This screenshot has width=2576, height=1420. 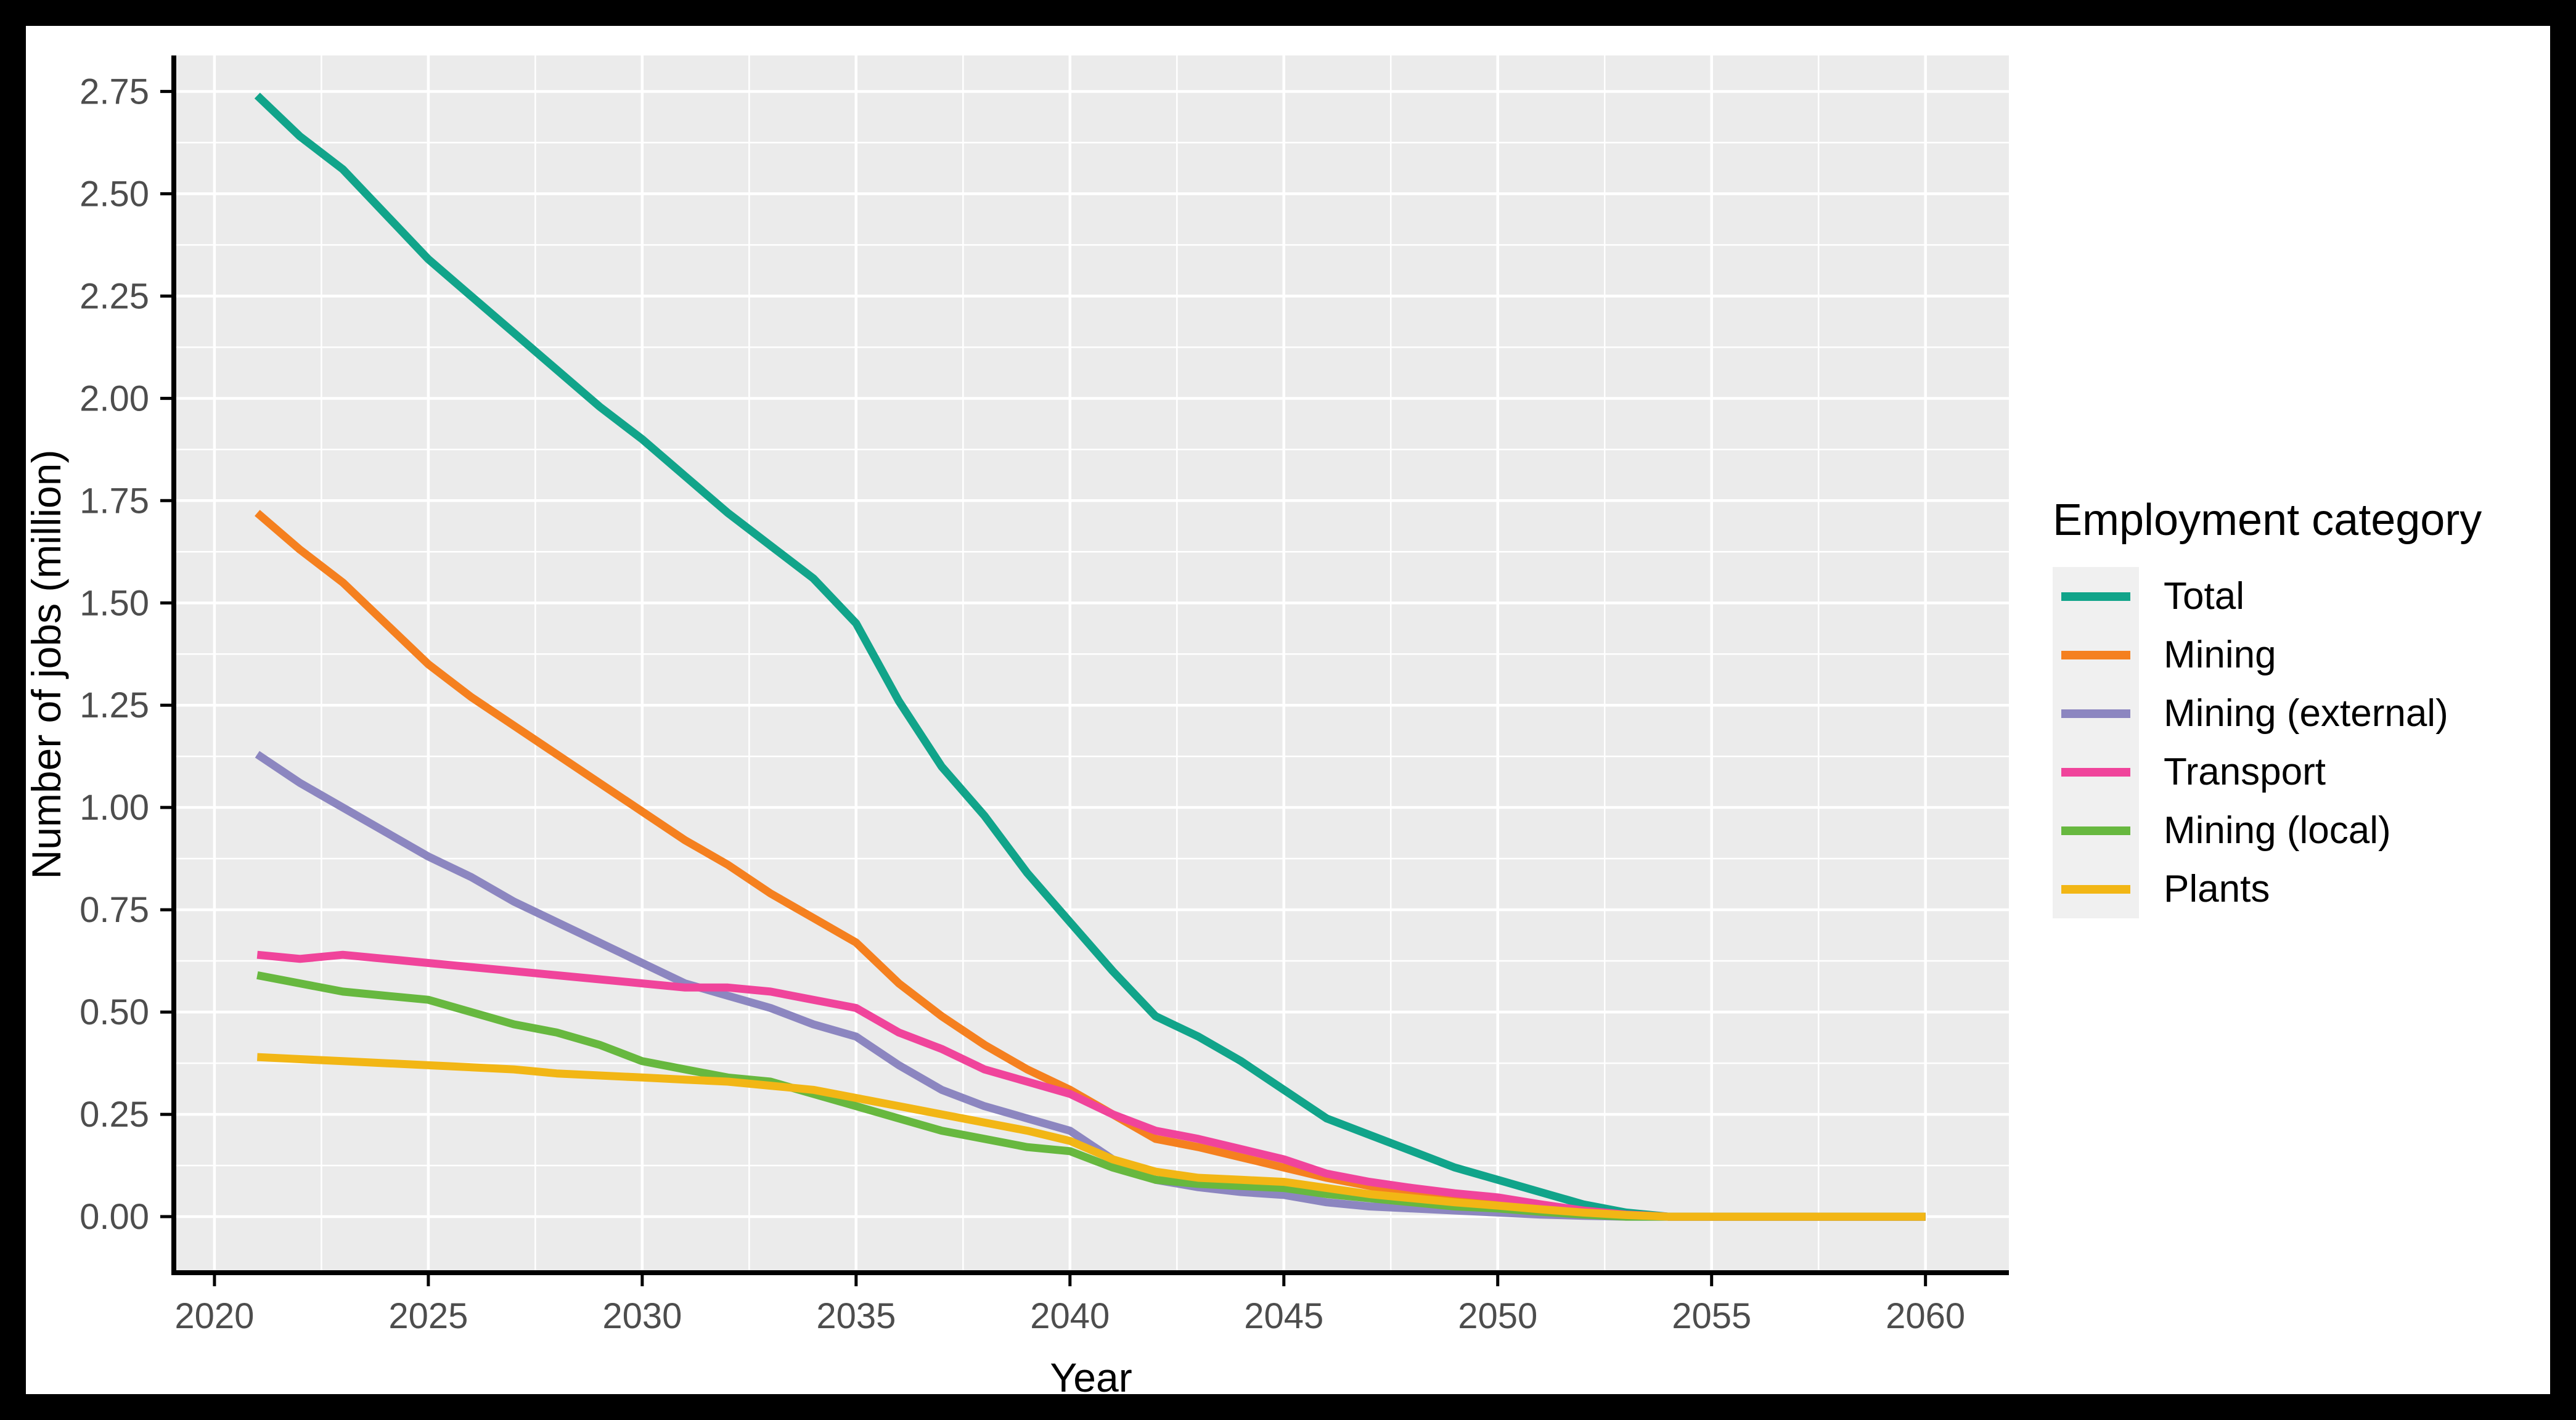 I want to click on legend-label: Transport, so click(x=2245, y=771).